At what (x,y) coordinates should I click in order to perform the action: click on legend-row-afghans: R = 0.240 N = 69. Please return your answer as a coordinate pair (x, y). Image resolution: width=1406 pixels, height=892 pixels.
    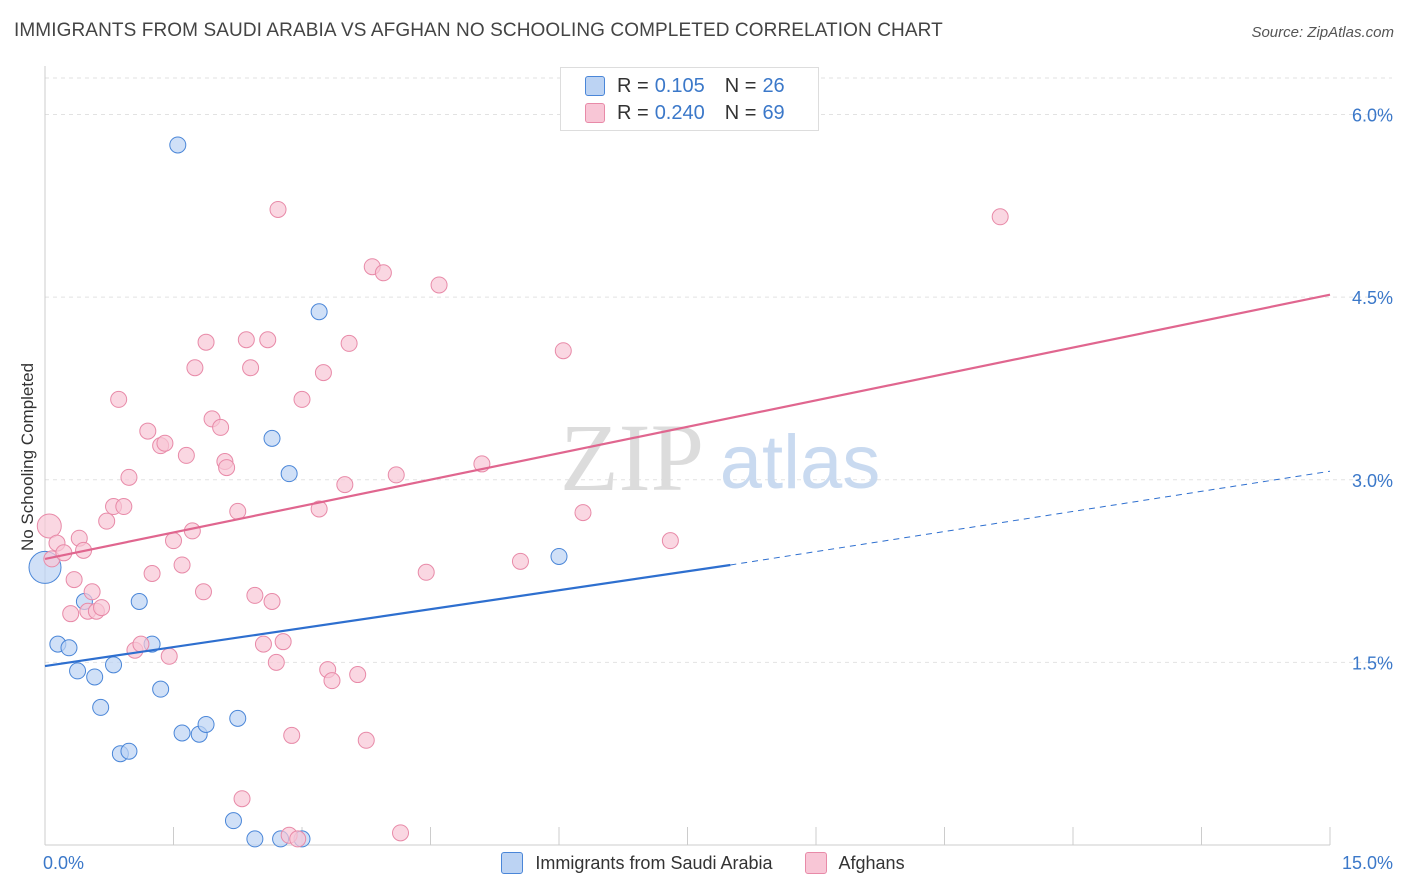
    Looking at the image, I should click on (685, 113).